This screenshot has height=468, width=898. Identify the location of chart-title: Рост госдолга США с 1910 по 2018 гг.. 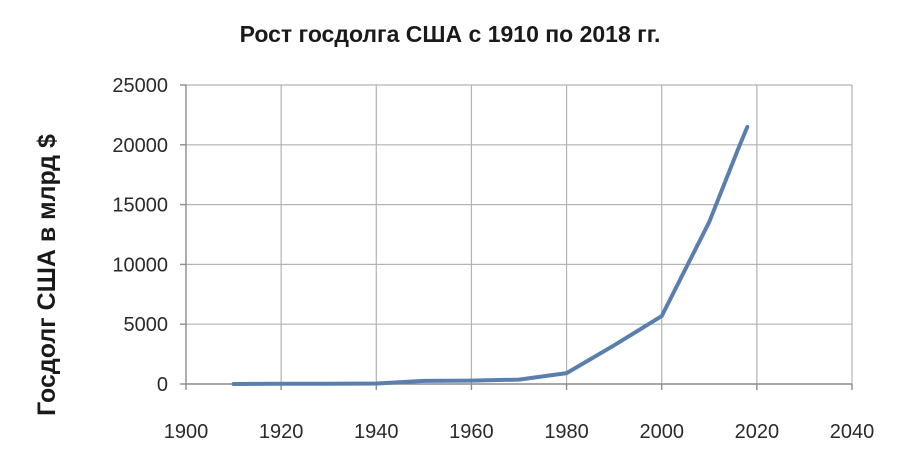
(450, 34).